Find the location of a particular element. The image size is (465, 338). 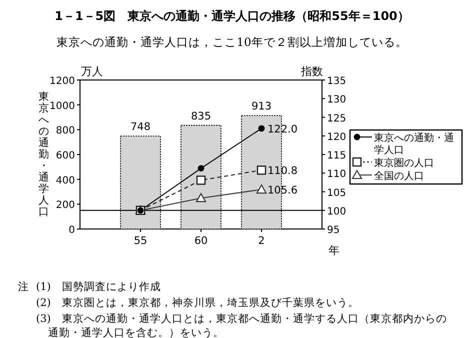

text: (3) 東京への通勤・通学人口とは，東京都へ通勤・通学する人口（東京都内からの通勤・通学人口を含む。）をいう。 is located at coordinates (241, 325).